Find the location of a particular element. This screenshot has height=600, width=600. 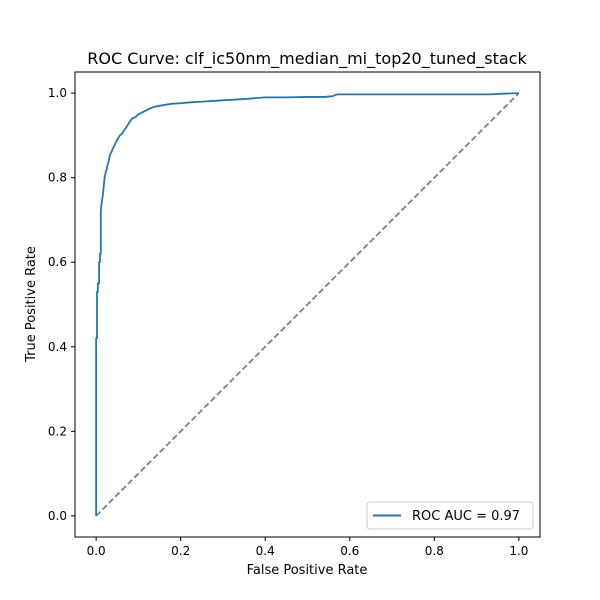

x-tick-label: 0.8 is located at coordinates (434, 551).